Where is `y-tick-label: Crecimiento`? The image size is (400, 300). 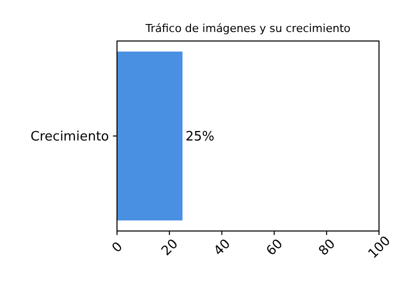 y-tick-label: Crecimiento is located at coordinates (70, 137).